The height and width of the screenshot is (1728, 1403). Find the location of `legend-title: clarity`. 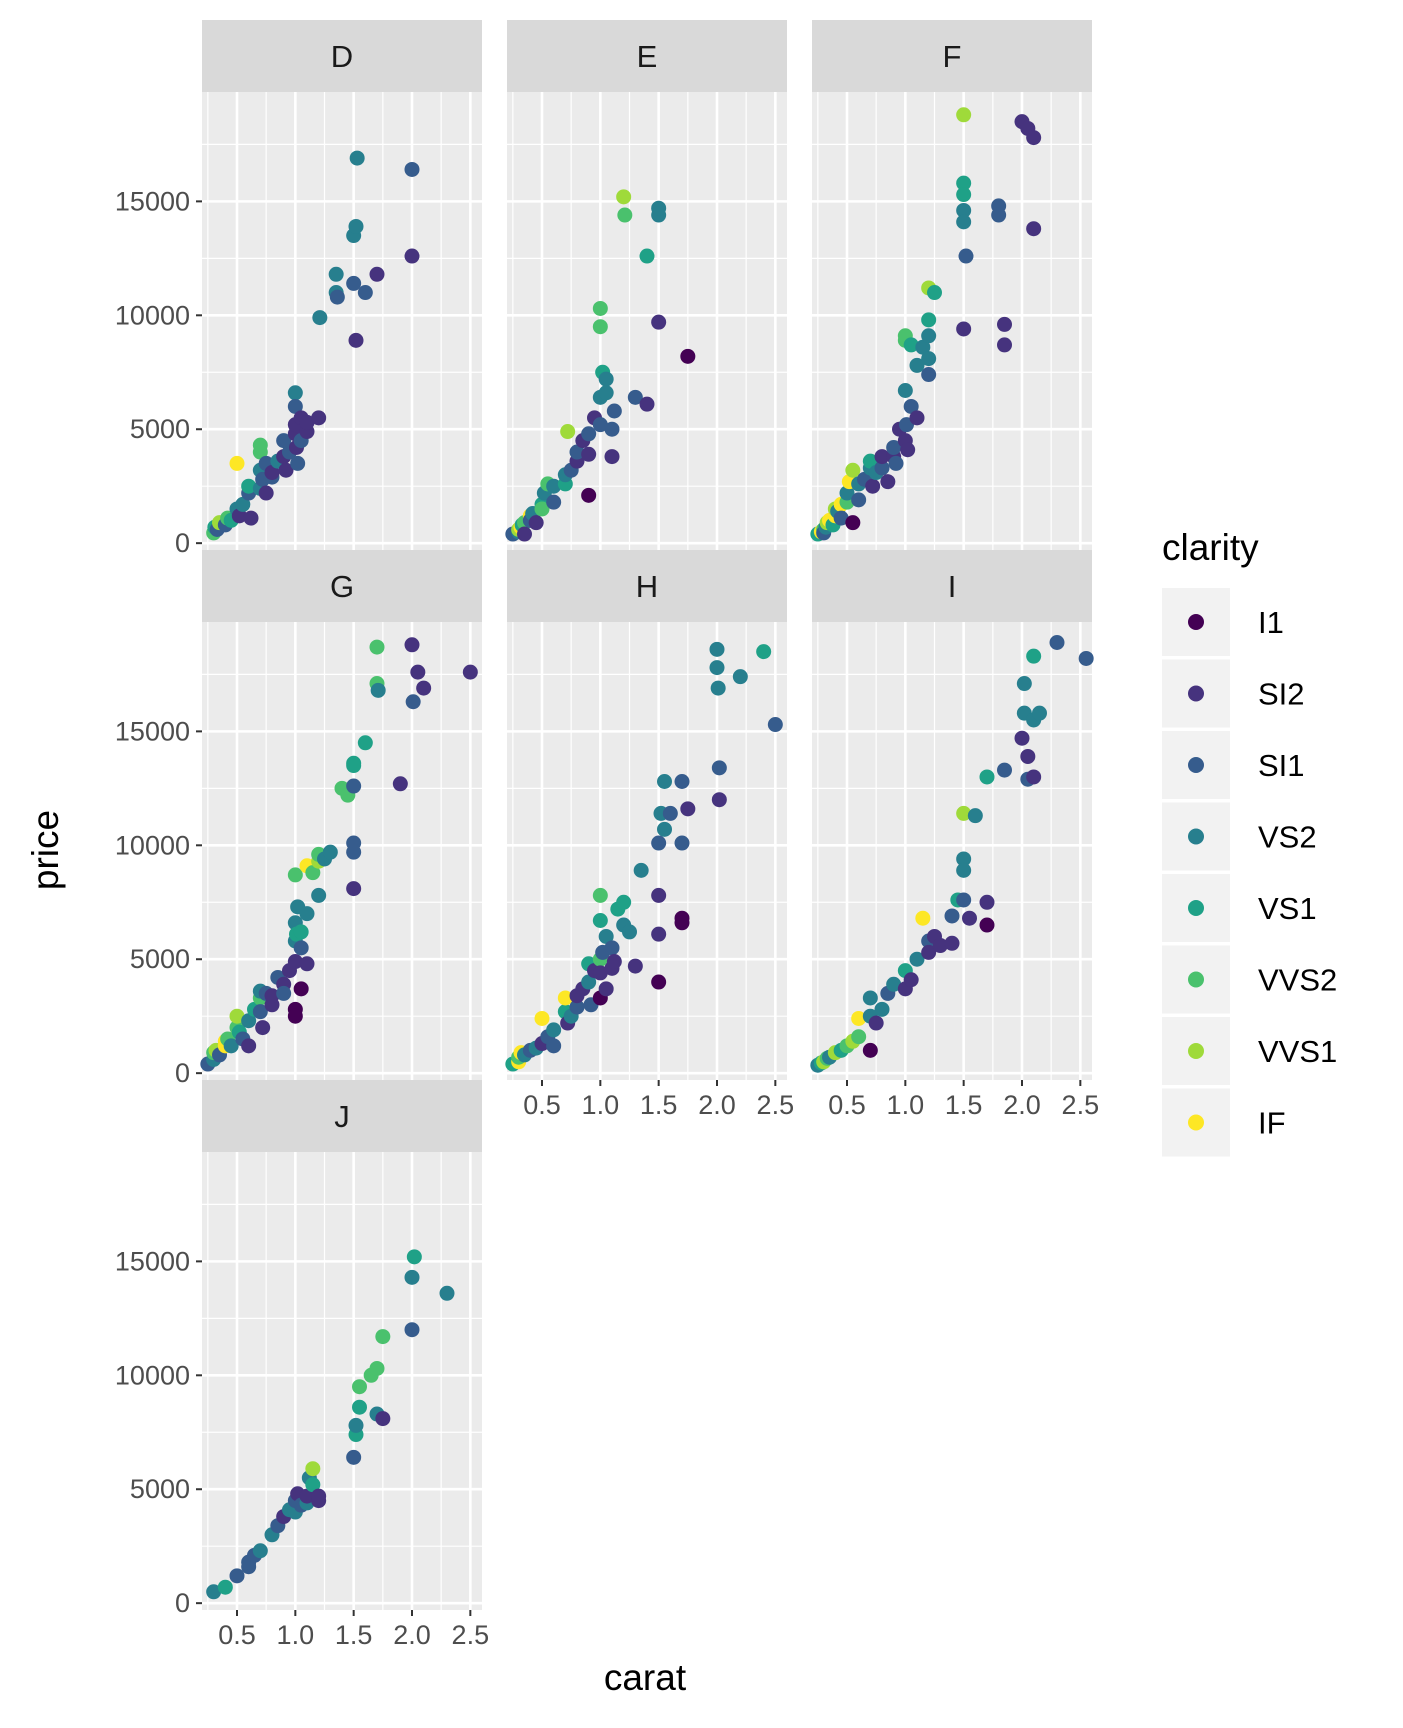

legend-title: clarity is located at coordinates (1210, 547).